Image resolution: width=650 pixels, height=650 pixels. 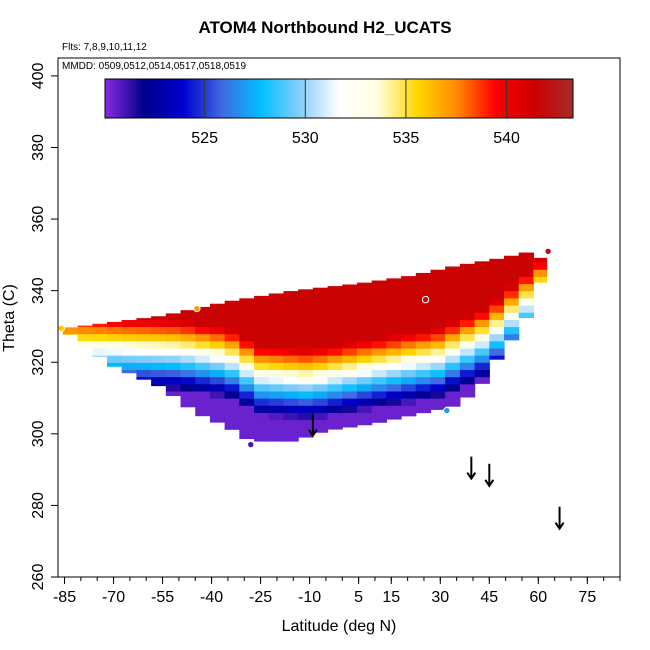 I want to click on colorbar-tick-label: 530, so click(x=305, y=138).